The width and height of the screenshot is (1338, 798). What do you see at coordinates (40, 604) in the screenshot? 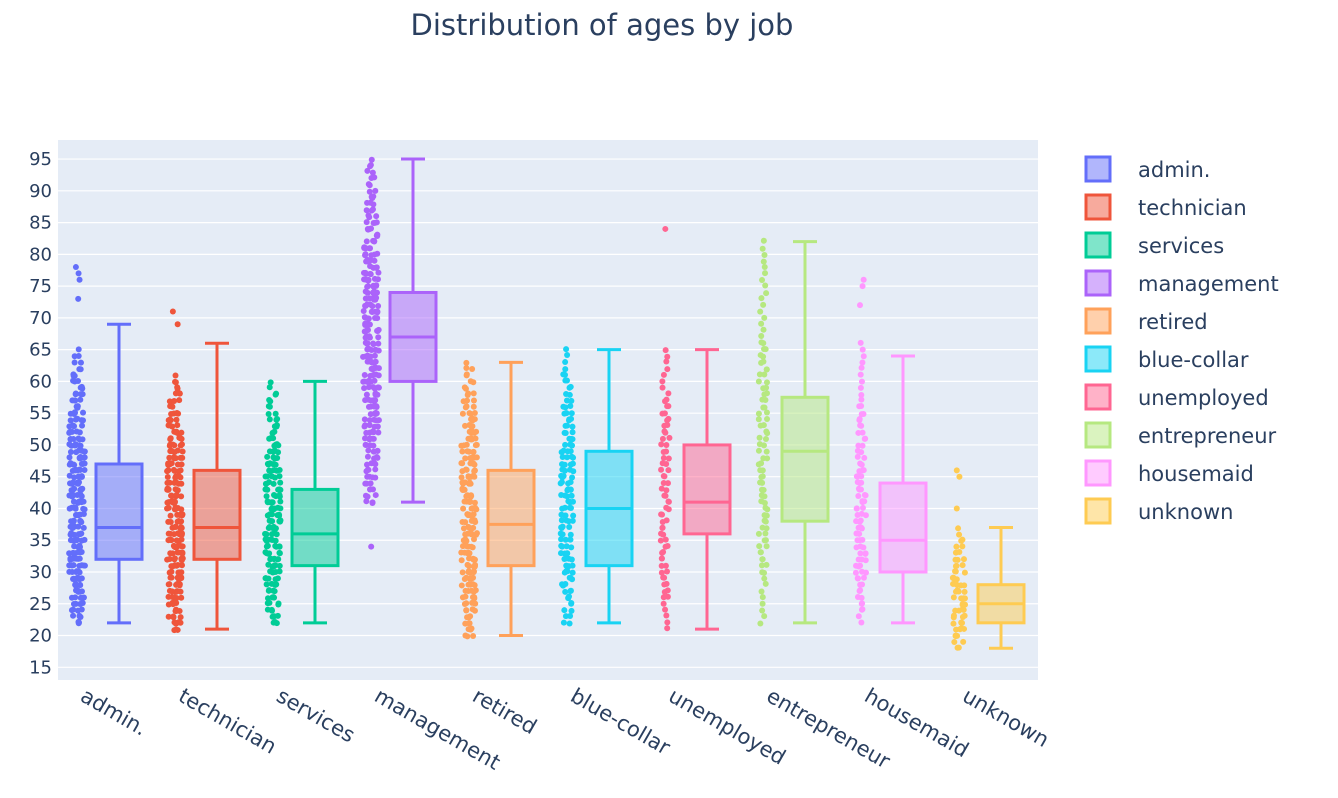
I see `y-tick-label: 25` at bounding box center [40, 604].